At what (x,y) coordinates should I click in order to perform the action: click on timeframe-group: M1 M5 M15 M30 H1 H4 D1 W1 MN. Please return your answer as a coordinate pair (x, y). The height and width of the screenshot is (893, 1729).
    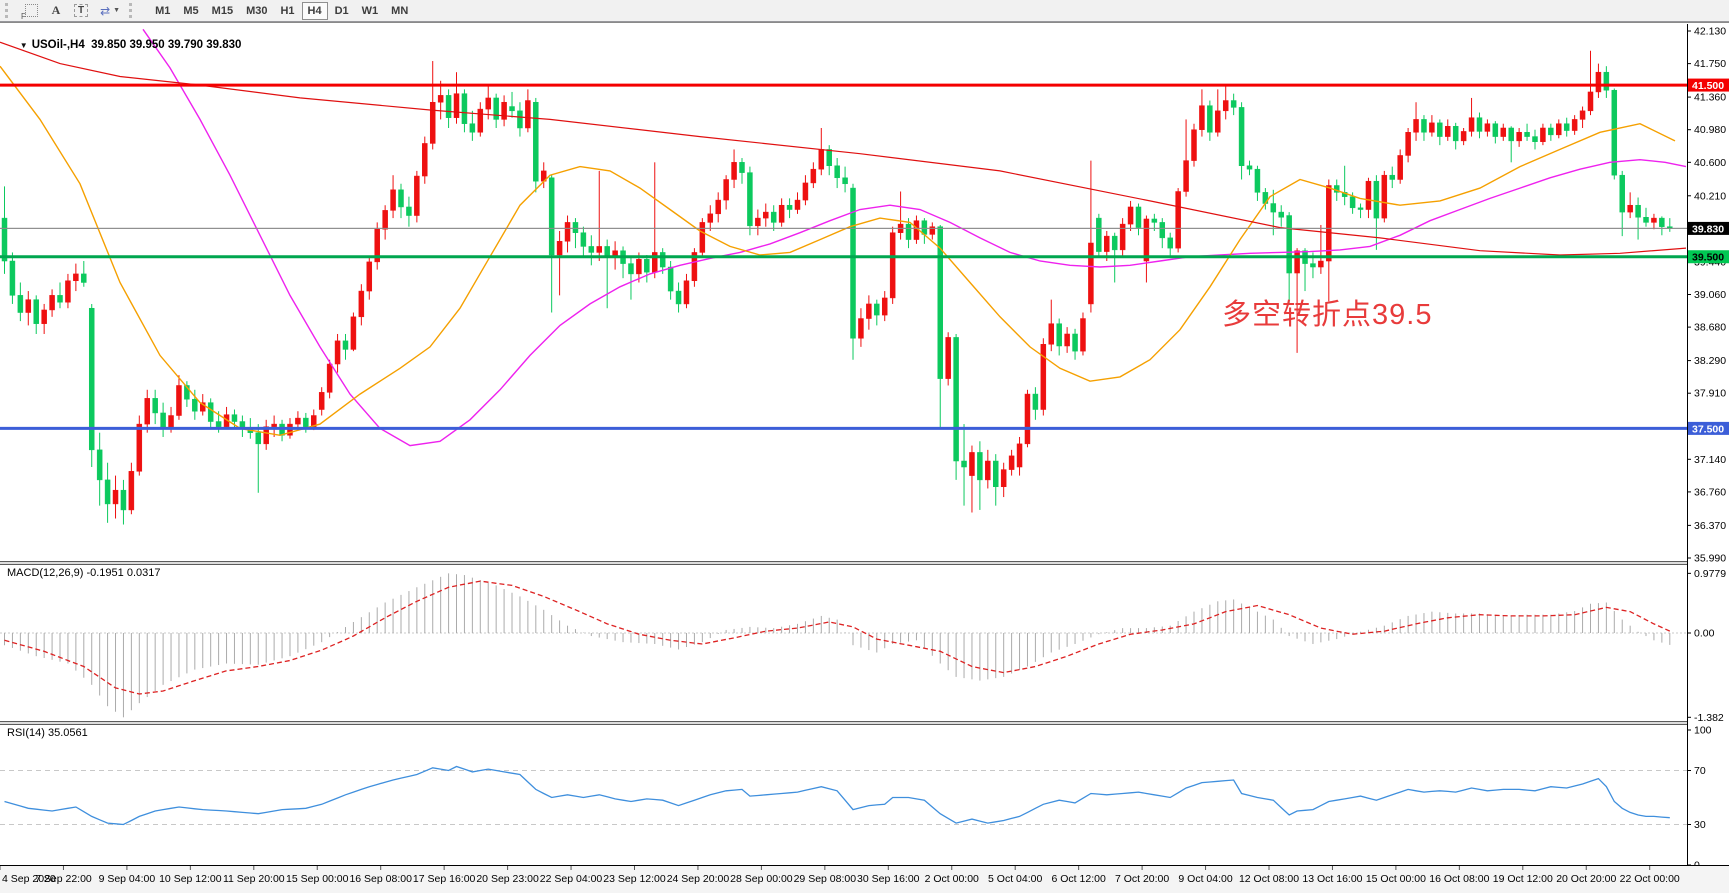
    Looking at the image, I should click on (281, 10).